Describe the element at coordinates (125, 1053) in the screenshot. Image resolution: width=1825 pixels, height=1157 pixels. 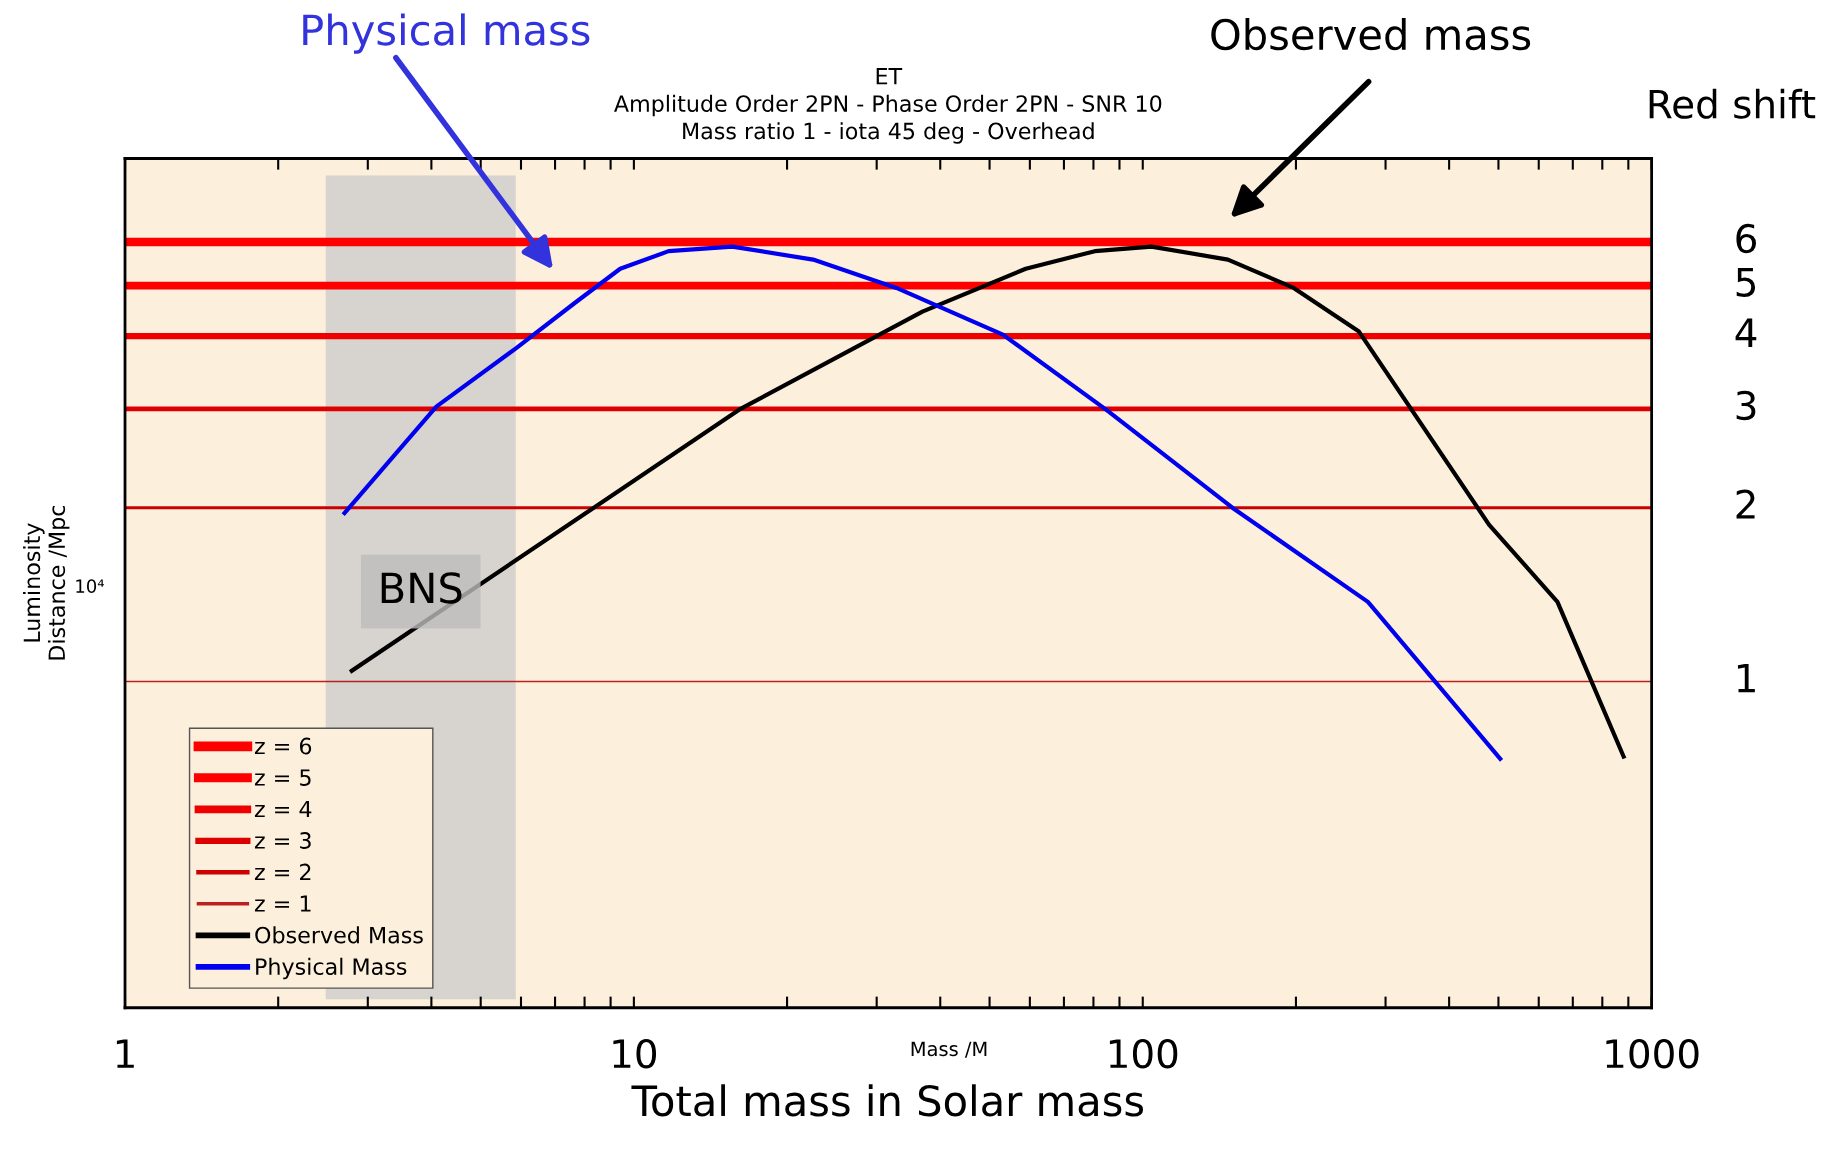
I see `x-tick-label: 1` at that location.